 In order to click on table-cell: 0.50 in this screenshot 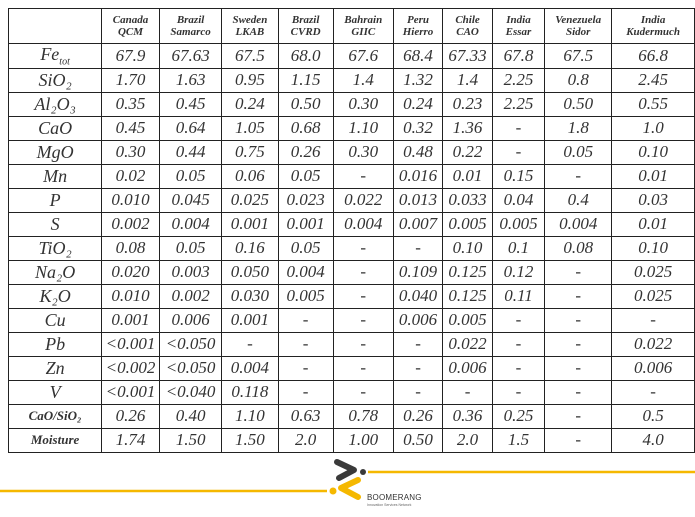, I will do `click(578, 104)`.